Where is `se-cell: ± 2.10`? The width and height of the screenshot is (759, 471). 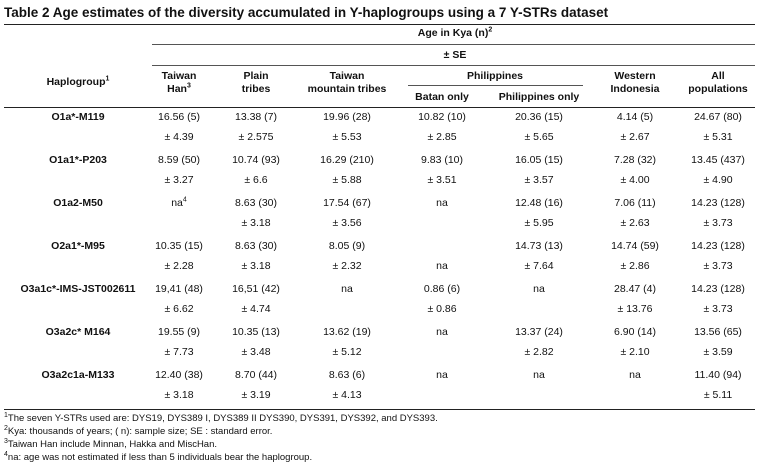 se-cell: ± 2.10 is located at coordinates (635, 352).